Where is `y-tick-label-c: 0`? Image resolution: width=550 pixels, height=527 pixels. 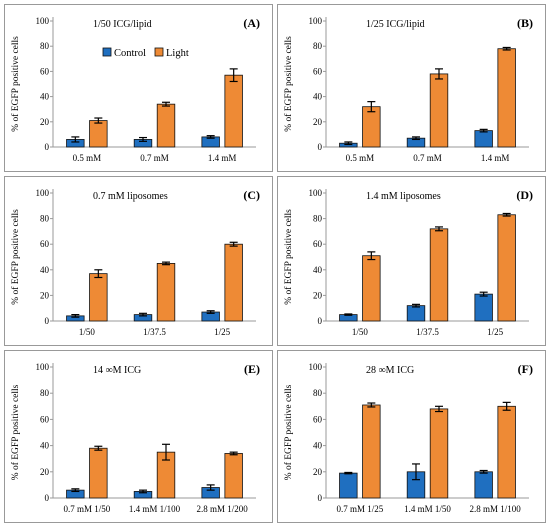
y-tick-label-c: 0 is located at coordinates (47, 321).